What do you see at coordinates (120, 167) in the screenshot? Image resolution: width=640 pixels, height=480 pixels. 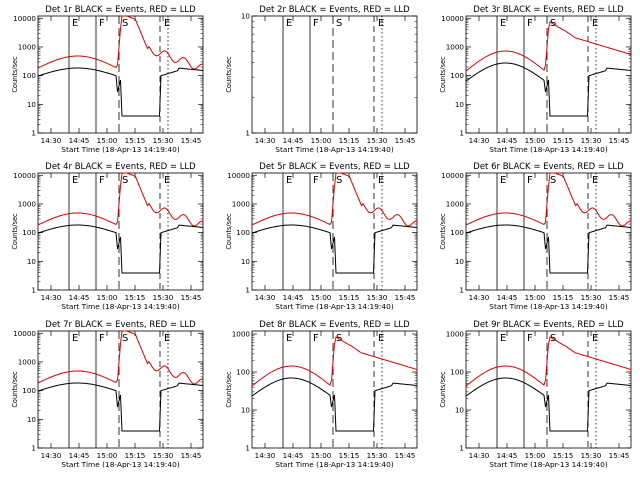 I see `panel-title: Det 4r BLACK = Events, RED = LLD` at bounding box center [120, 167].